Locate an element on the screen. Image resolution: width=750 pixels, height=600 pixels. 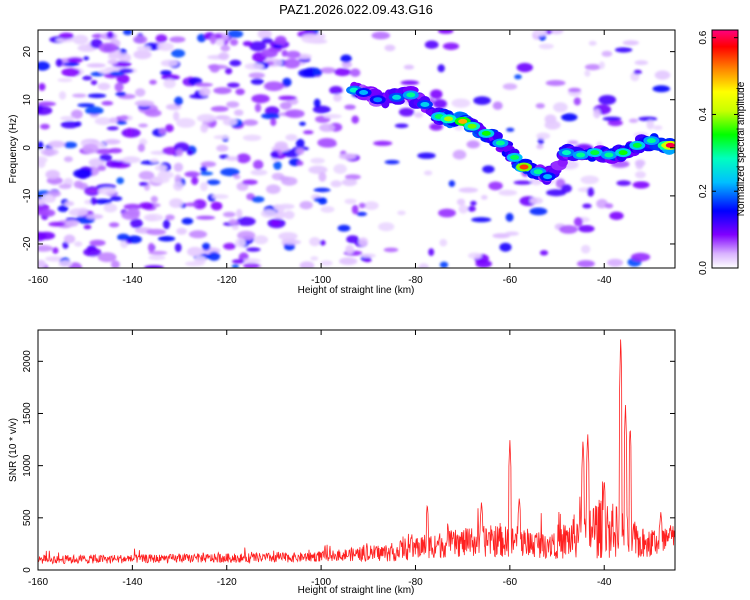
y-tick-label: 20 is located at coordinates (27, 52).